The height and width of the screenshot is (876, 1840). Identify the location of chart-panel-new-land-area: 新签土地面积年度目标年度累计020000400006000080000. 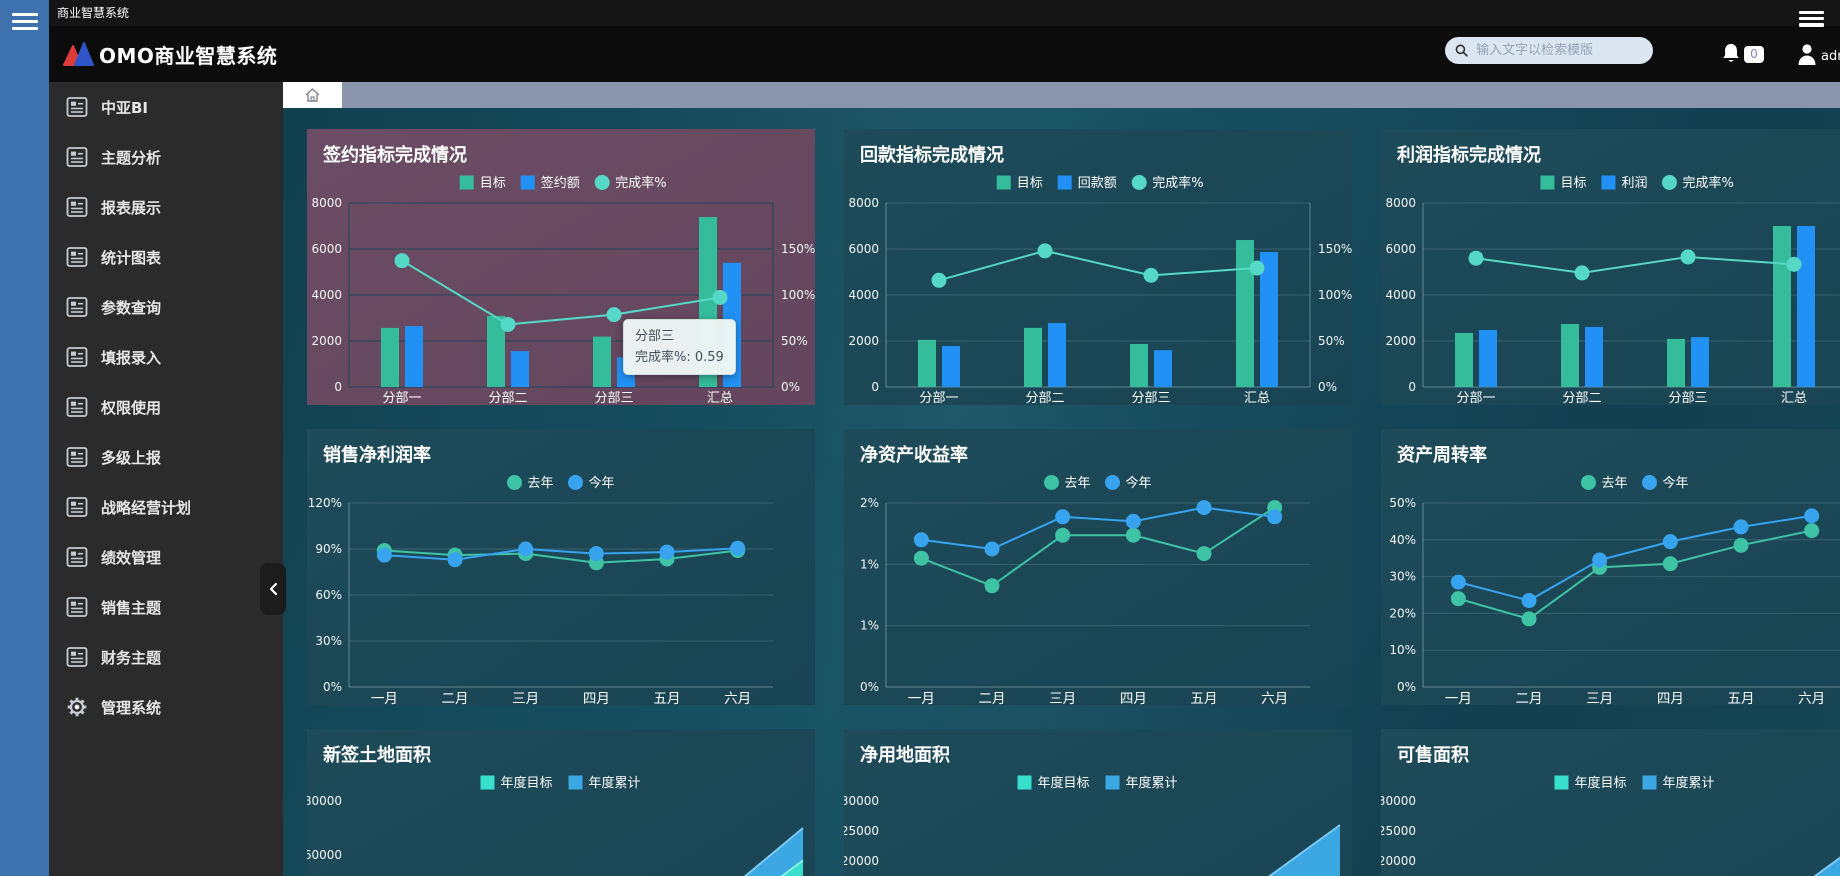
(559, 802).